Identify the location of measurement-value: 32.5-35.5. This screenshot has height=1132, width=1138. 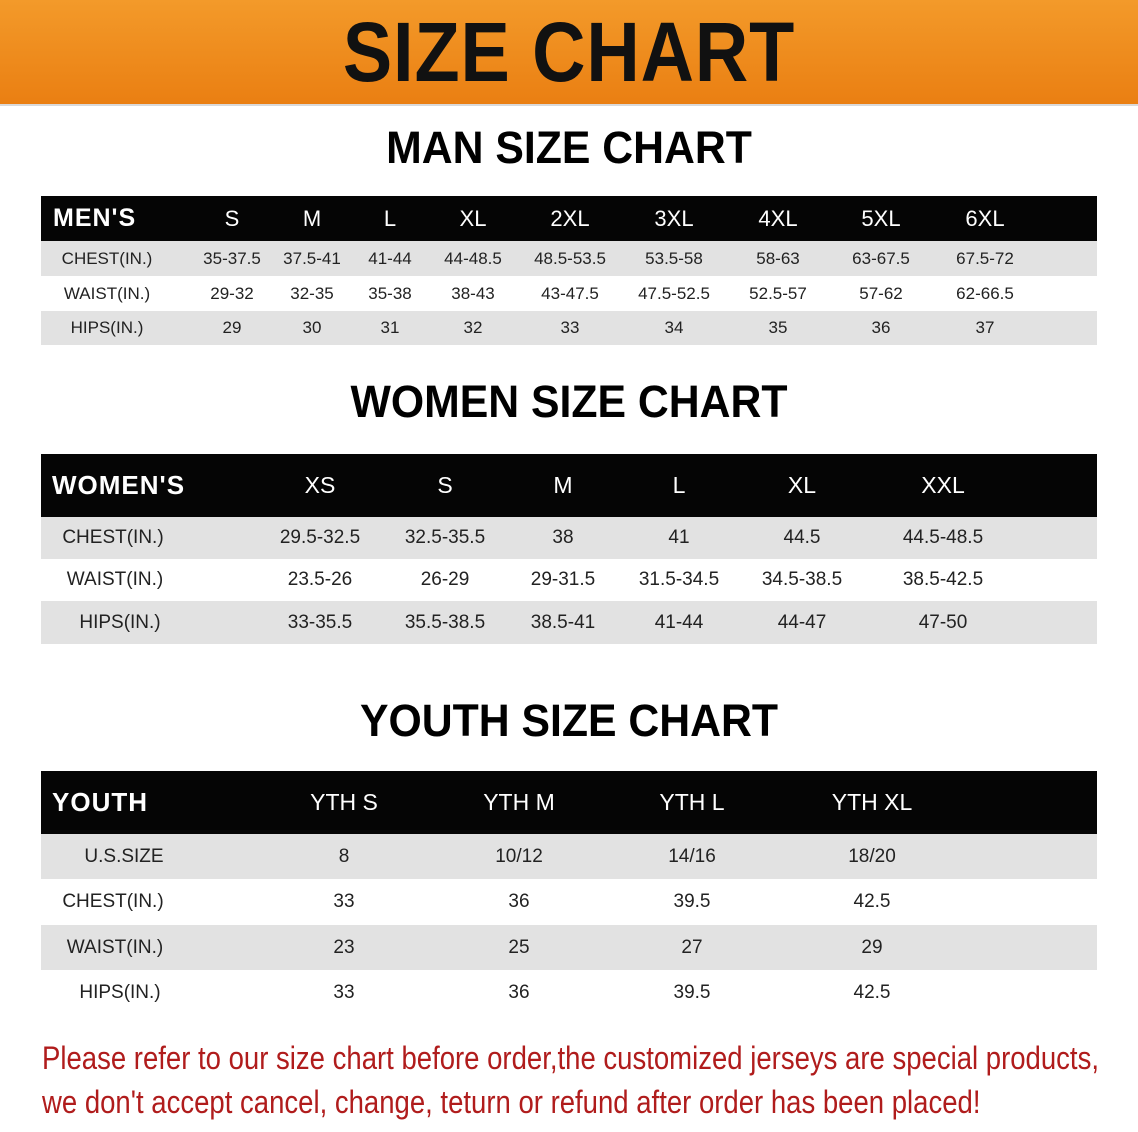
(445, 537).